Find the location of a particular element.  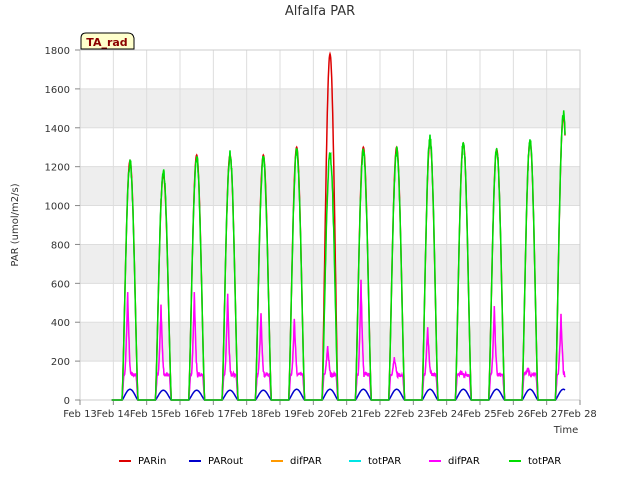

badge-box is located at coordinates (107, 41).